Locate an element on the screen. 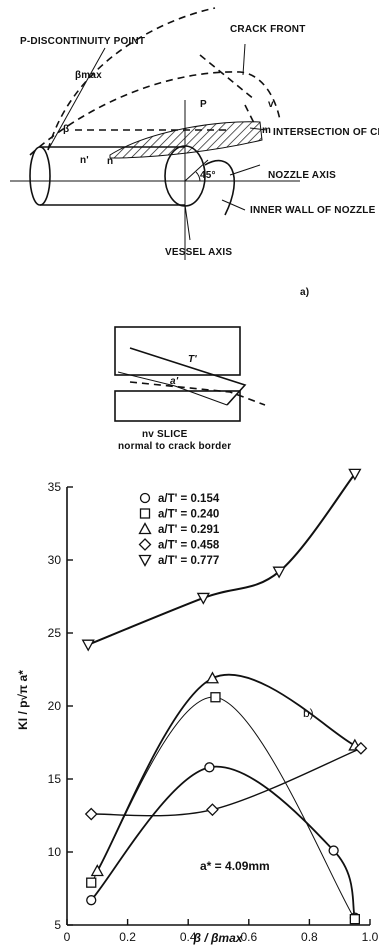  x-axis-label: β / βmax is located at coordinates (218, 938).